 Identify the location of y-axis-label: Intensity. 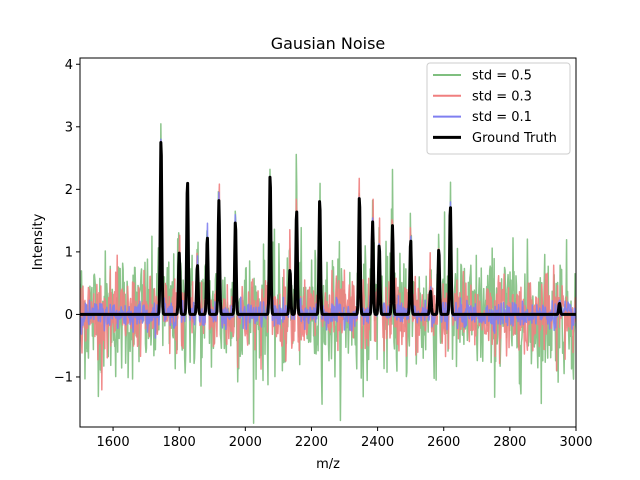
(38, 241).